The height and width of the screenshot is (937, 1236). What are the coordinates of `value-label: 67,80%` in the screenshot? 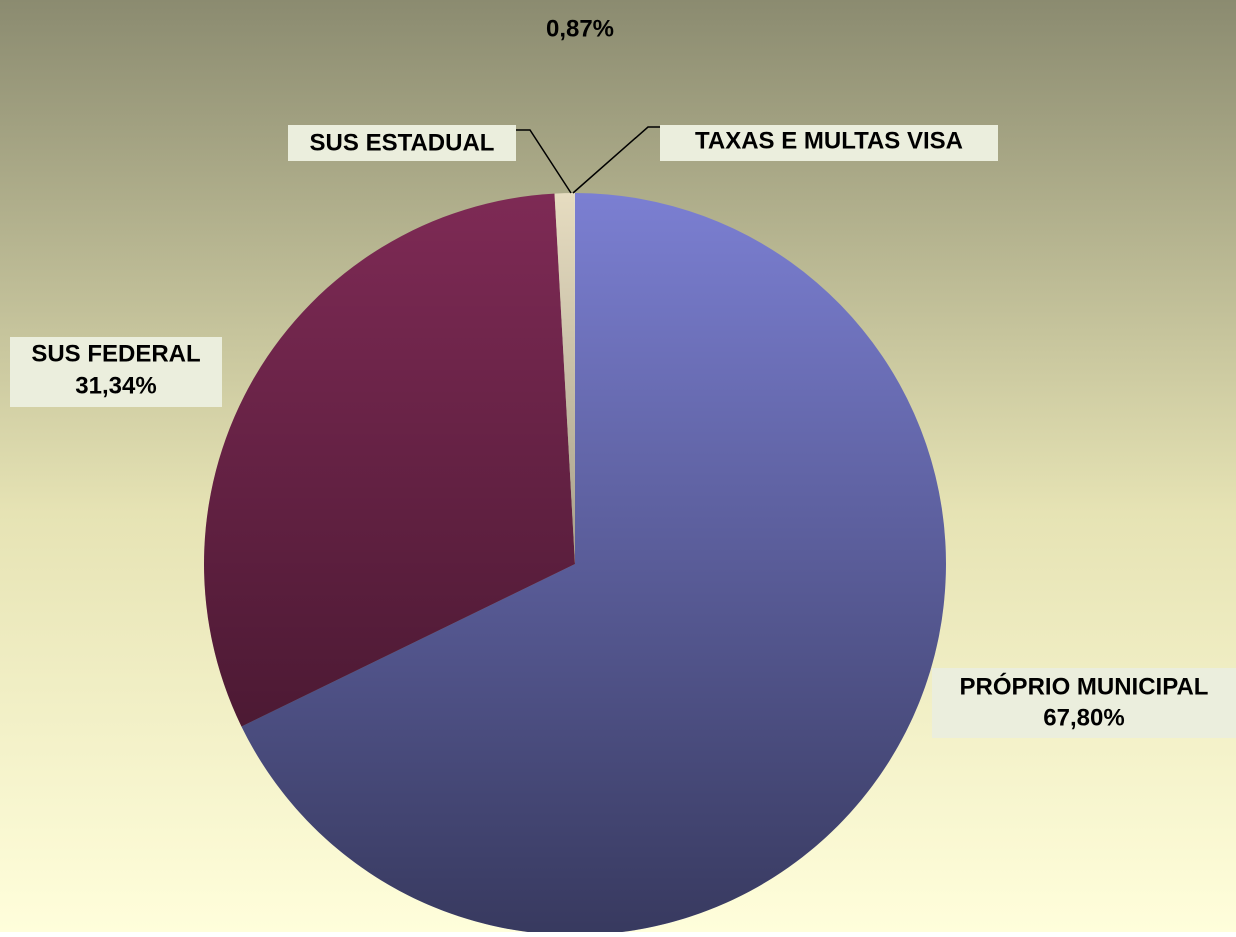 It's located at (1083, 717).